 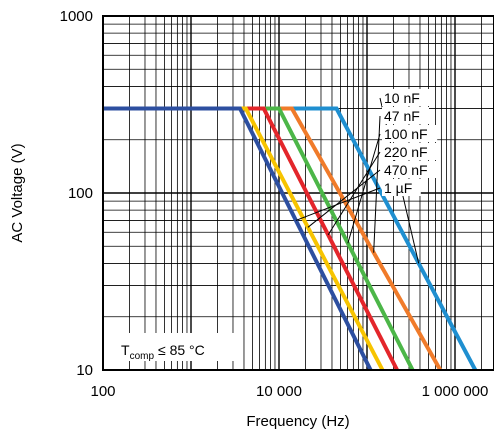 What do you see at coordinates (406, 170) in the screenshot?
I see `legend-label: 470 nF` at bounding box center [406, 170].